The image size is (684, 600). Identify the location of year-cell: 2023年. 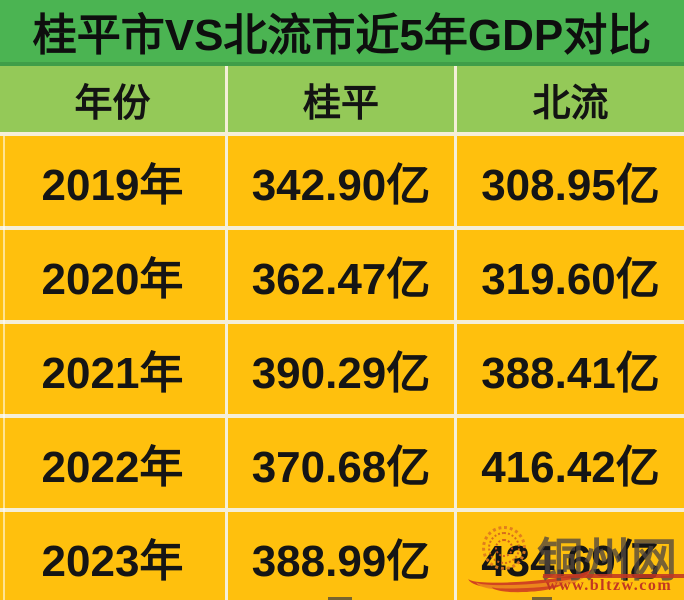
(112, 556).